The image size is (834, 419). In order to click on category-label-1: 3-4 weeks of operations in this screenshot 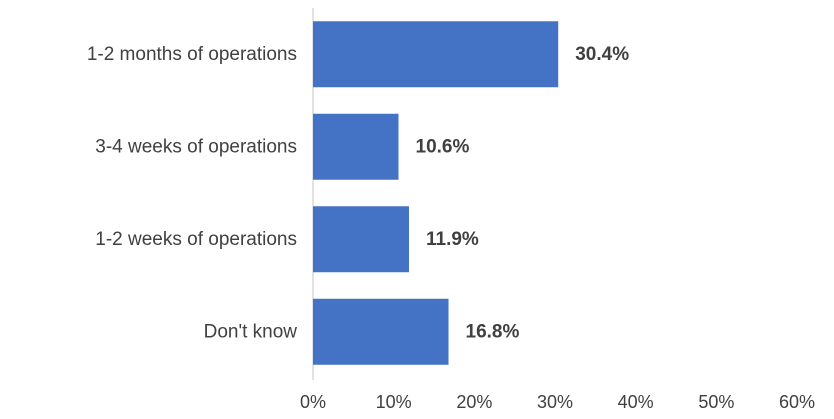, I will do `click(196, 146)`.